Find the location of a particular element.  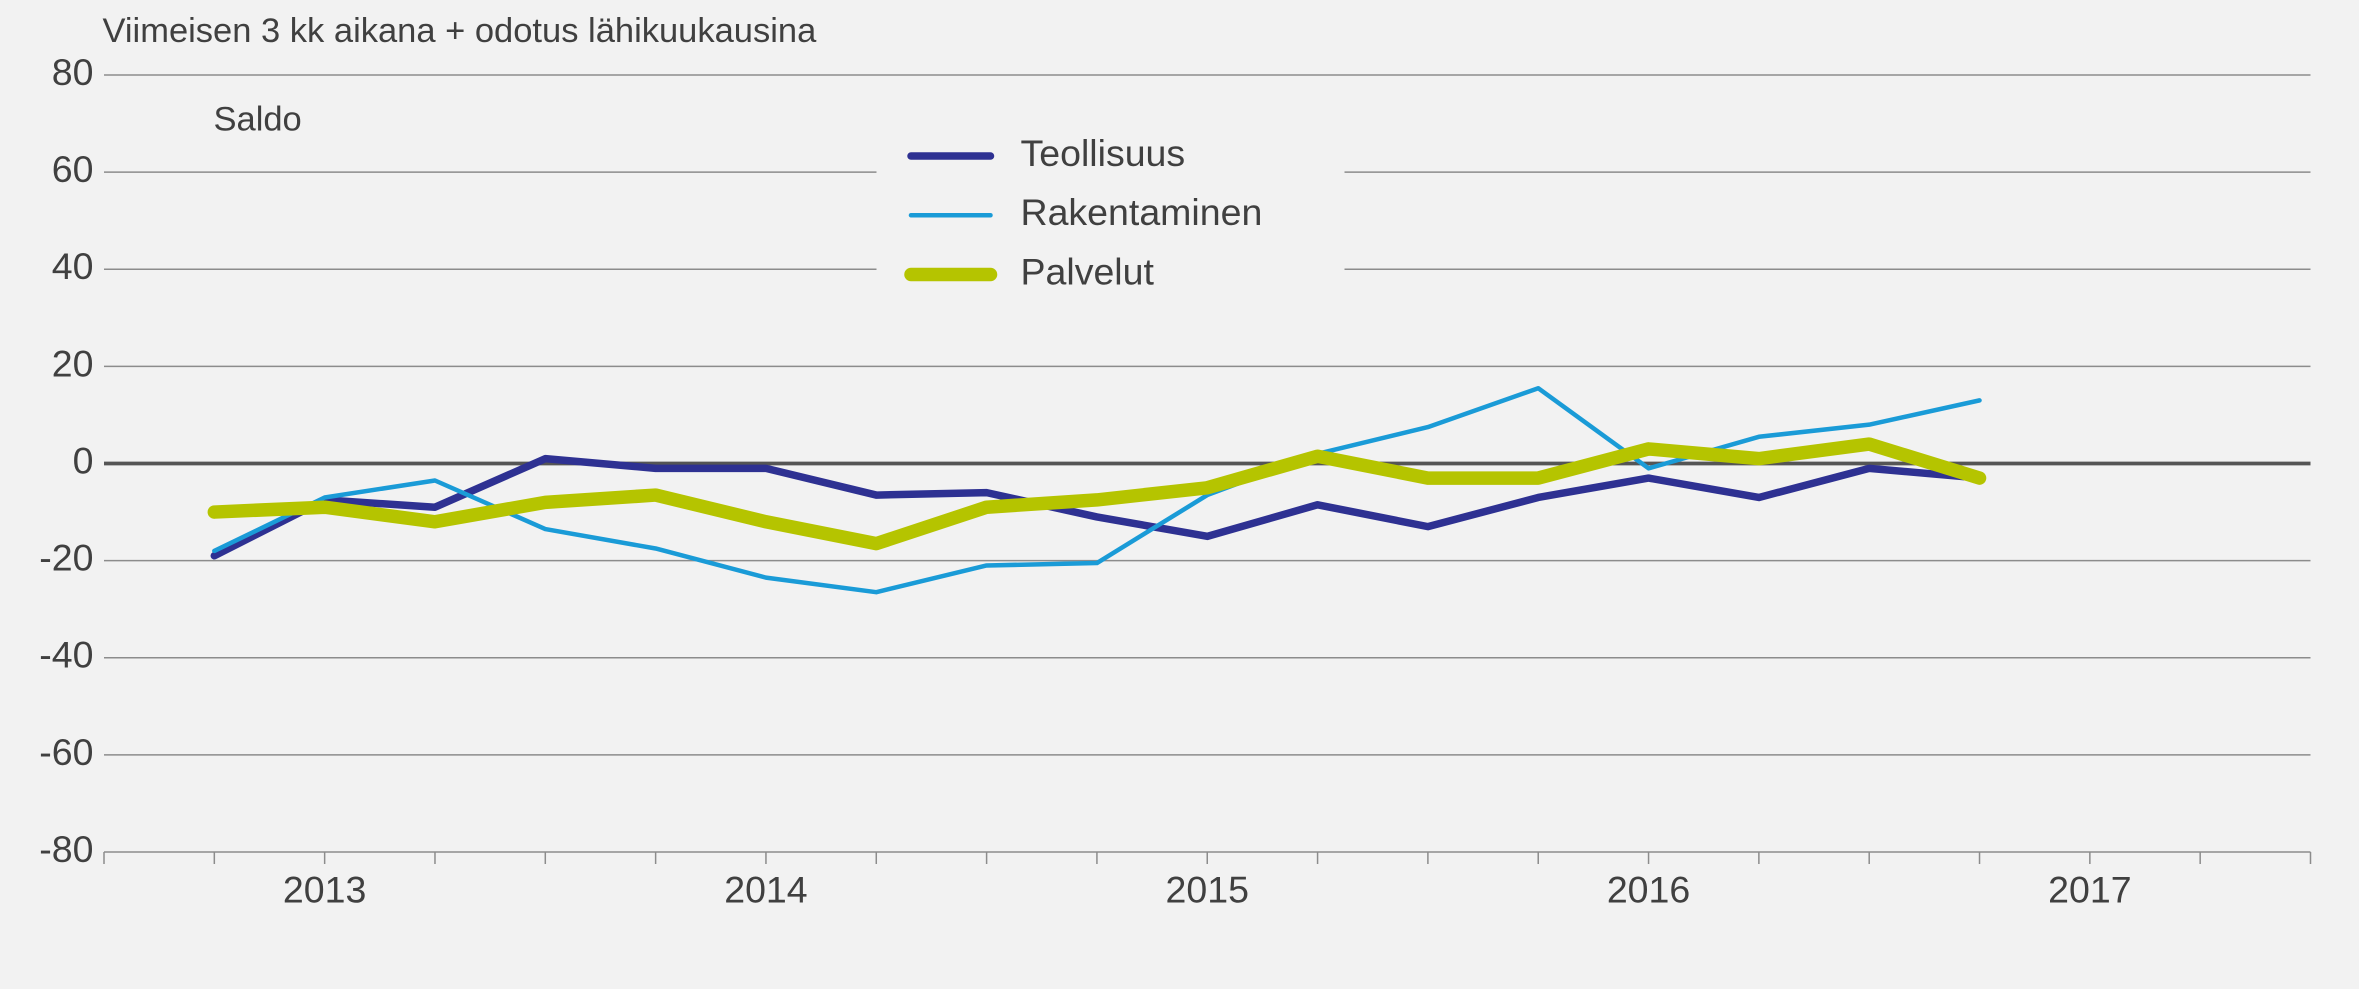

y-tick-label: 40 is located at coordinates (73, 266).